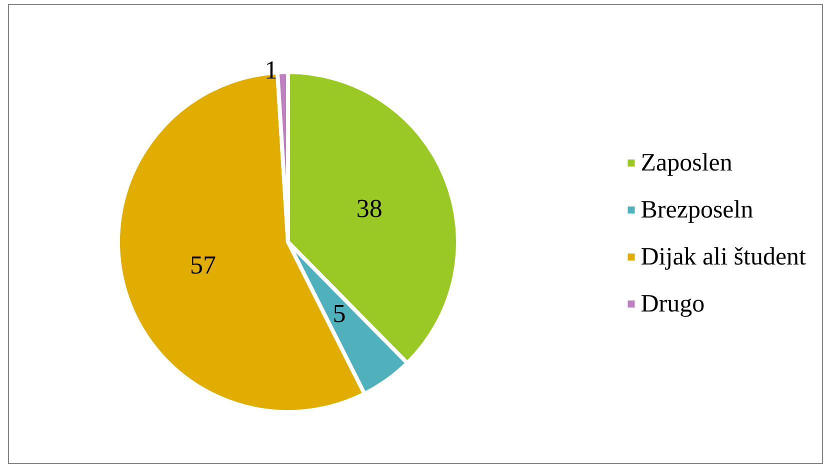  What do you see at coordinates (339, 313) in the screenshot?
I see `data-label: 5` at bounding box center [339, 313].